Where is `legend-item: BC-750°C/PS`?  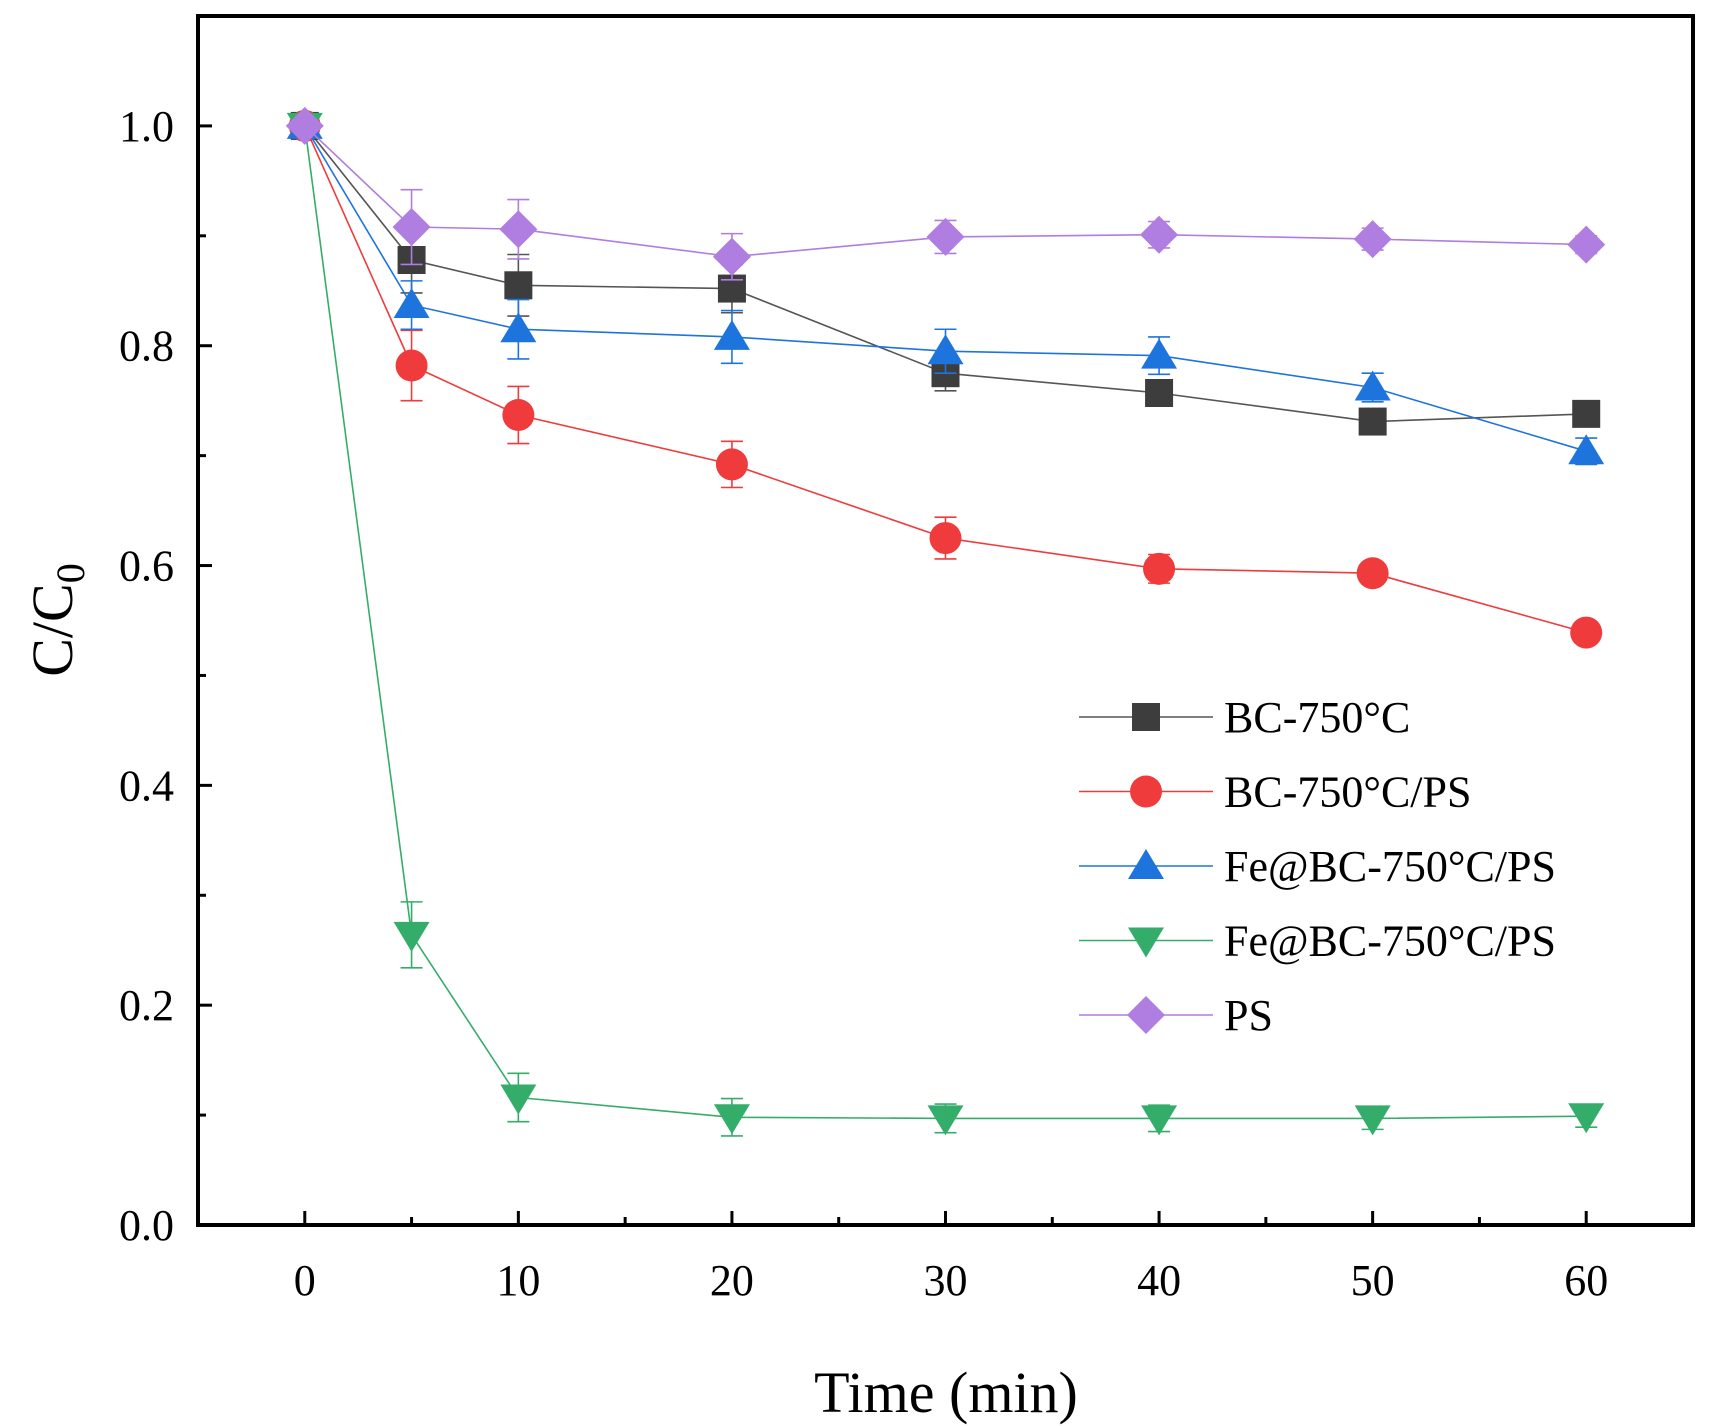 legend-item: BC-750°C/PS is located at coordinates (1275, 792).